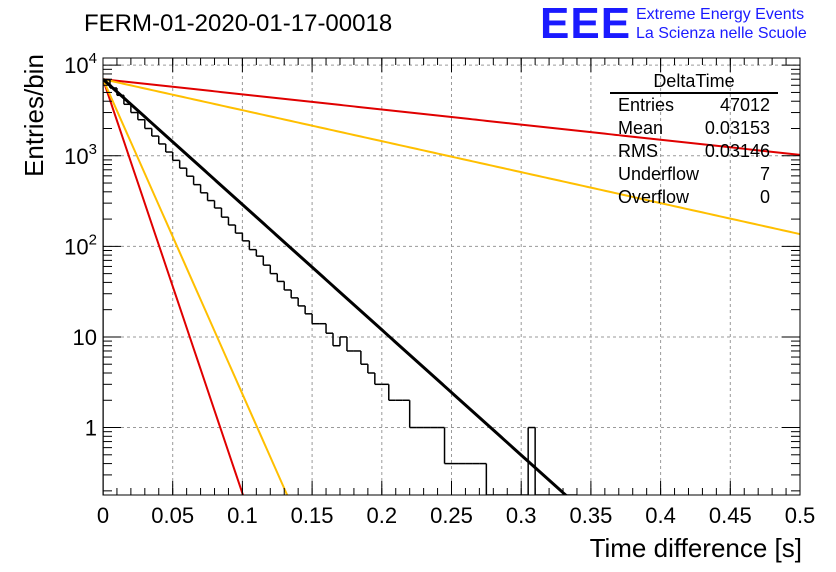  What do you see at coordinates (80, 64) in the screenshot?
I see `y-tick-label: 10⁴` at bounding box center [80, 64].